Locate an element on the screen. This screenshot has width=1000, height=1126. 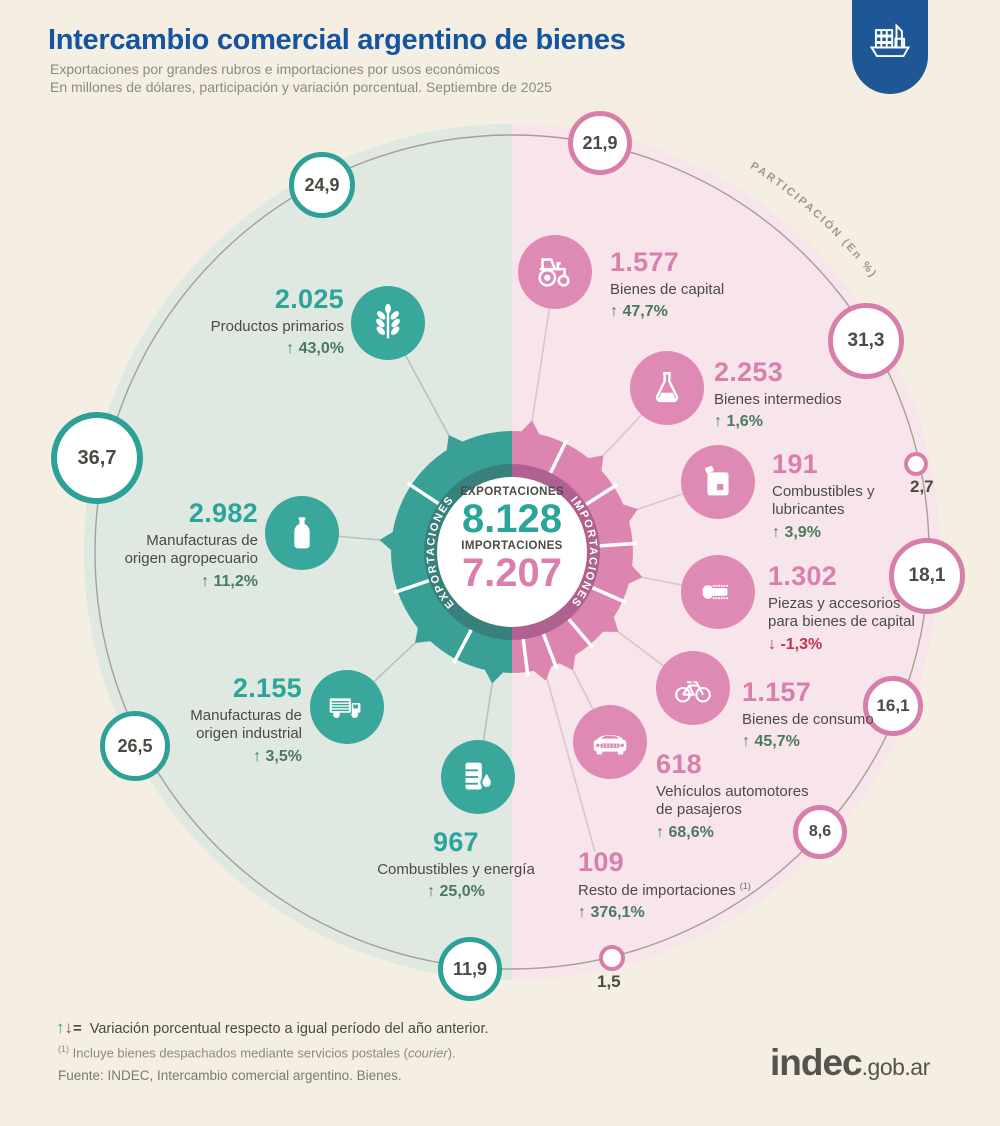
variation-value: 11,2% is located at coordinates (235, 581).